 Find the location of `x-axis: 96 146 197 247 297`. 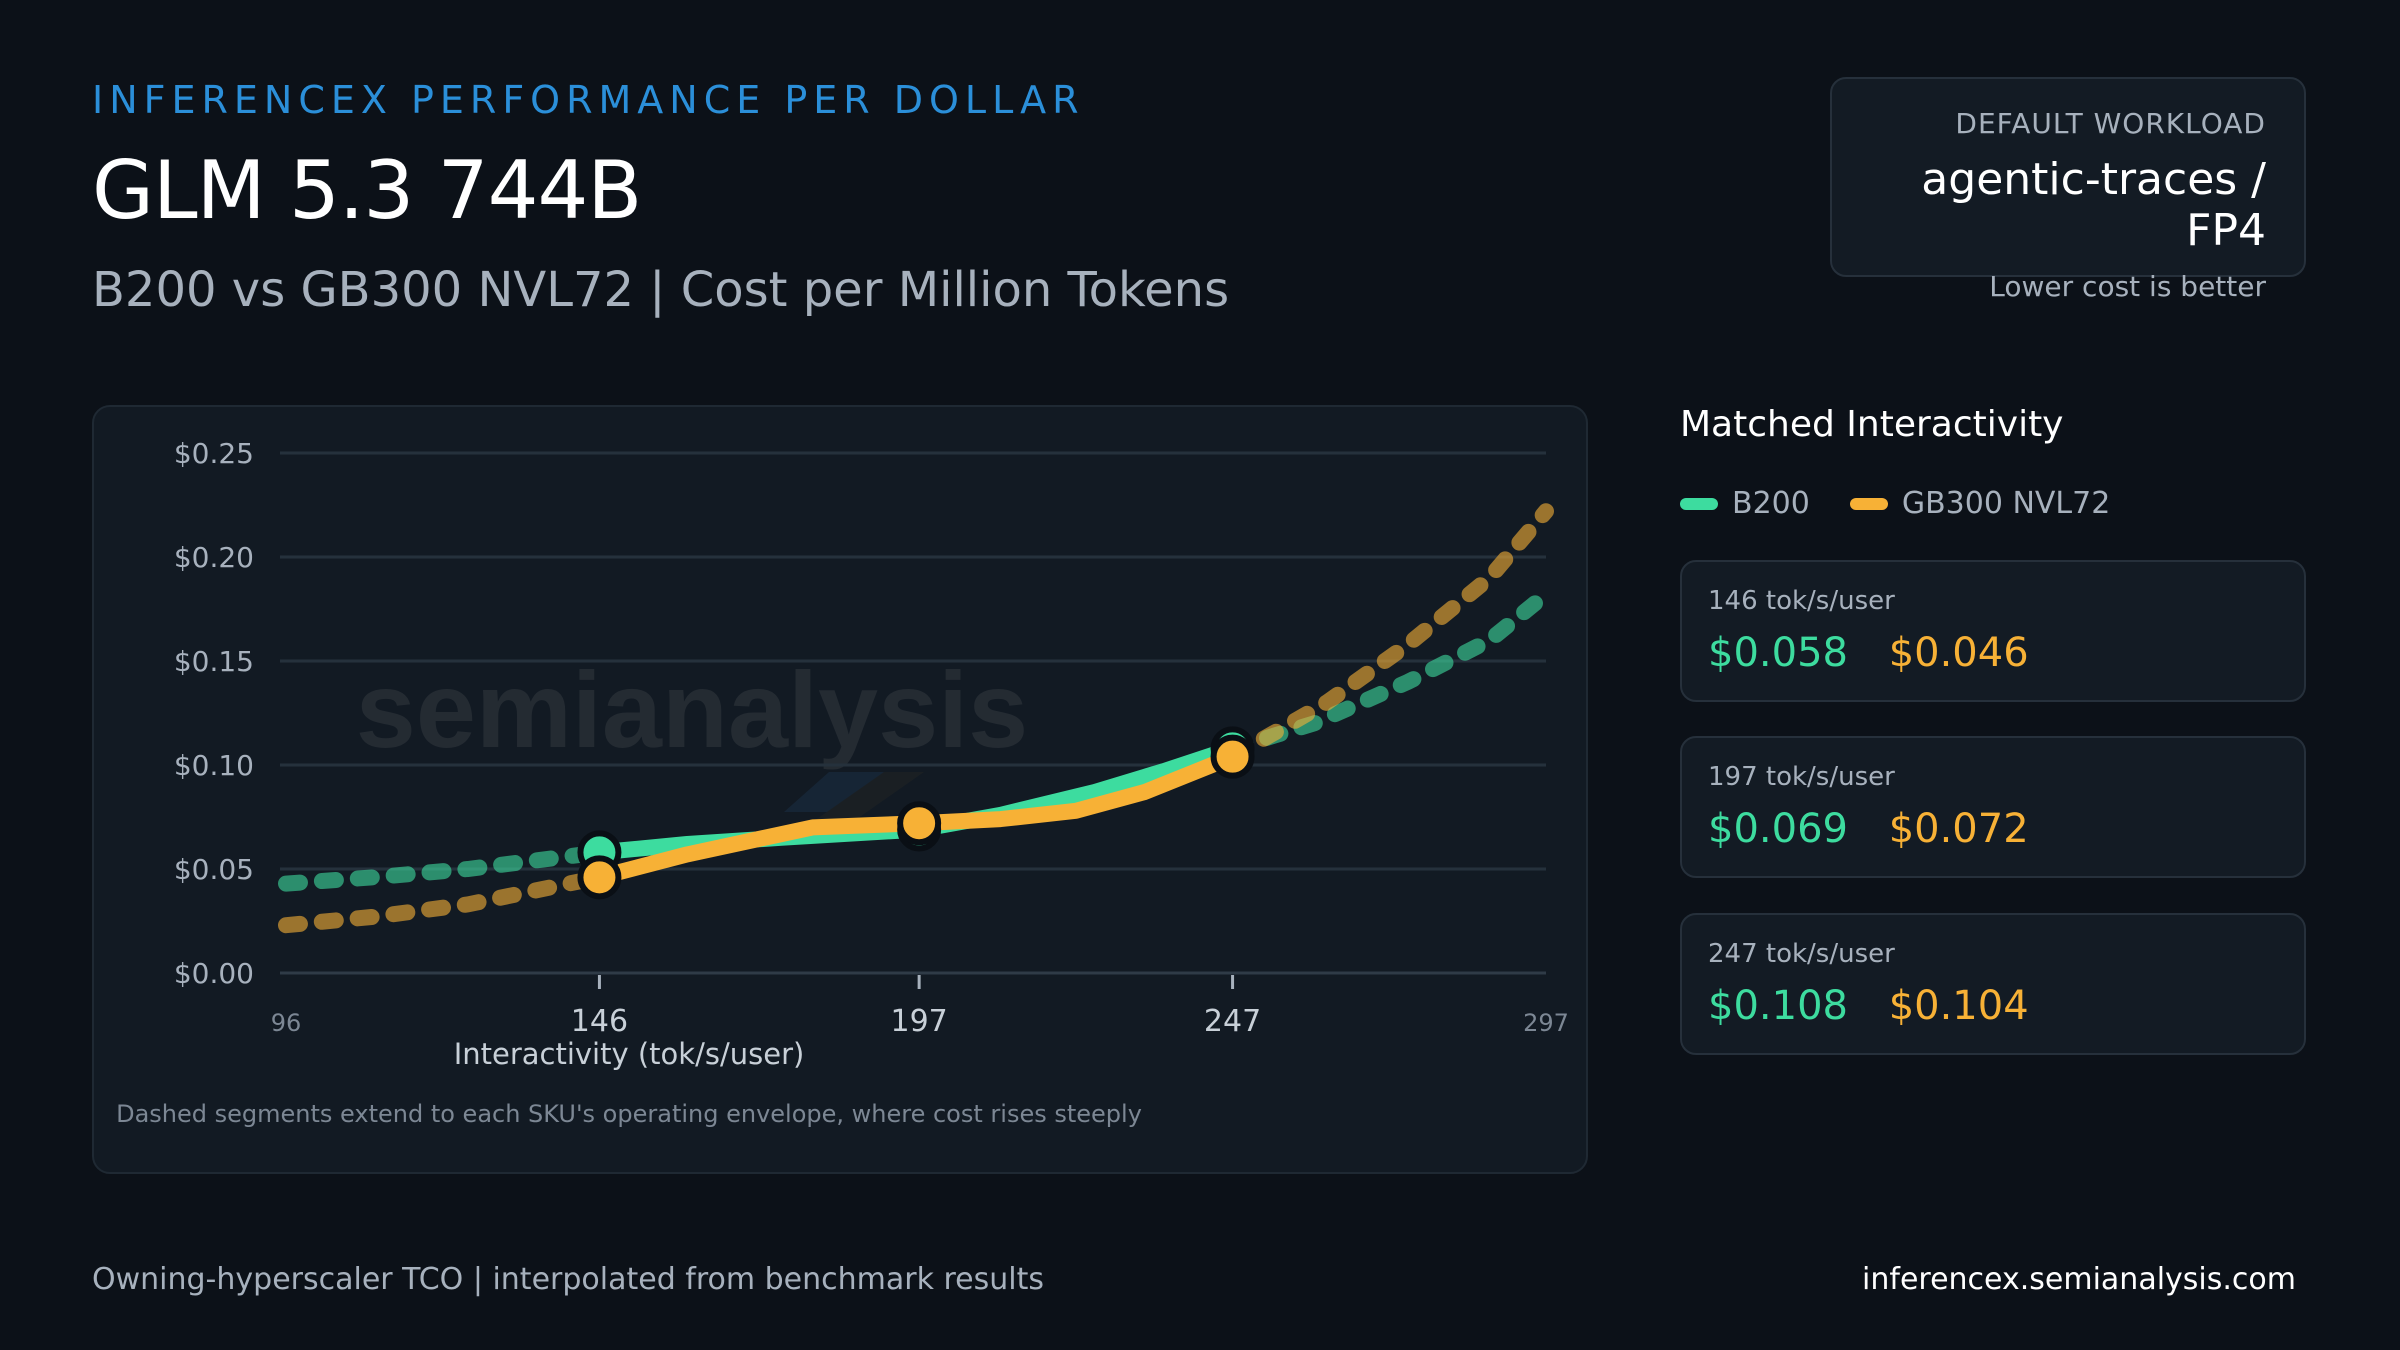

x-axis: 96 146 197 247 297 is located at coordinates (920, 1007).